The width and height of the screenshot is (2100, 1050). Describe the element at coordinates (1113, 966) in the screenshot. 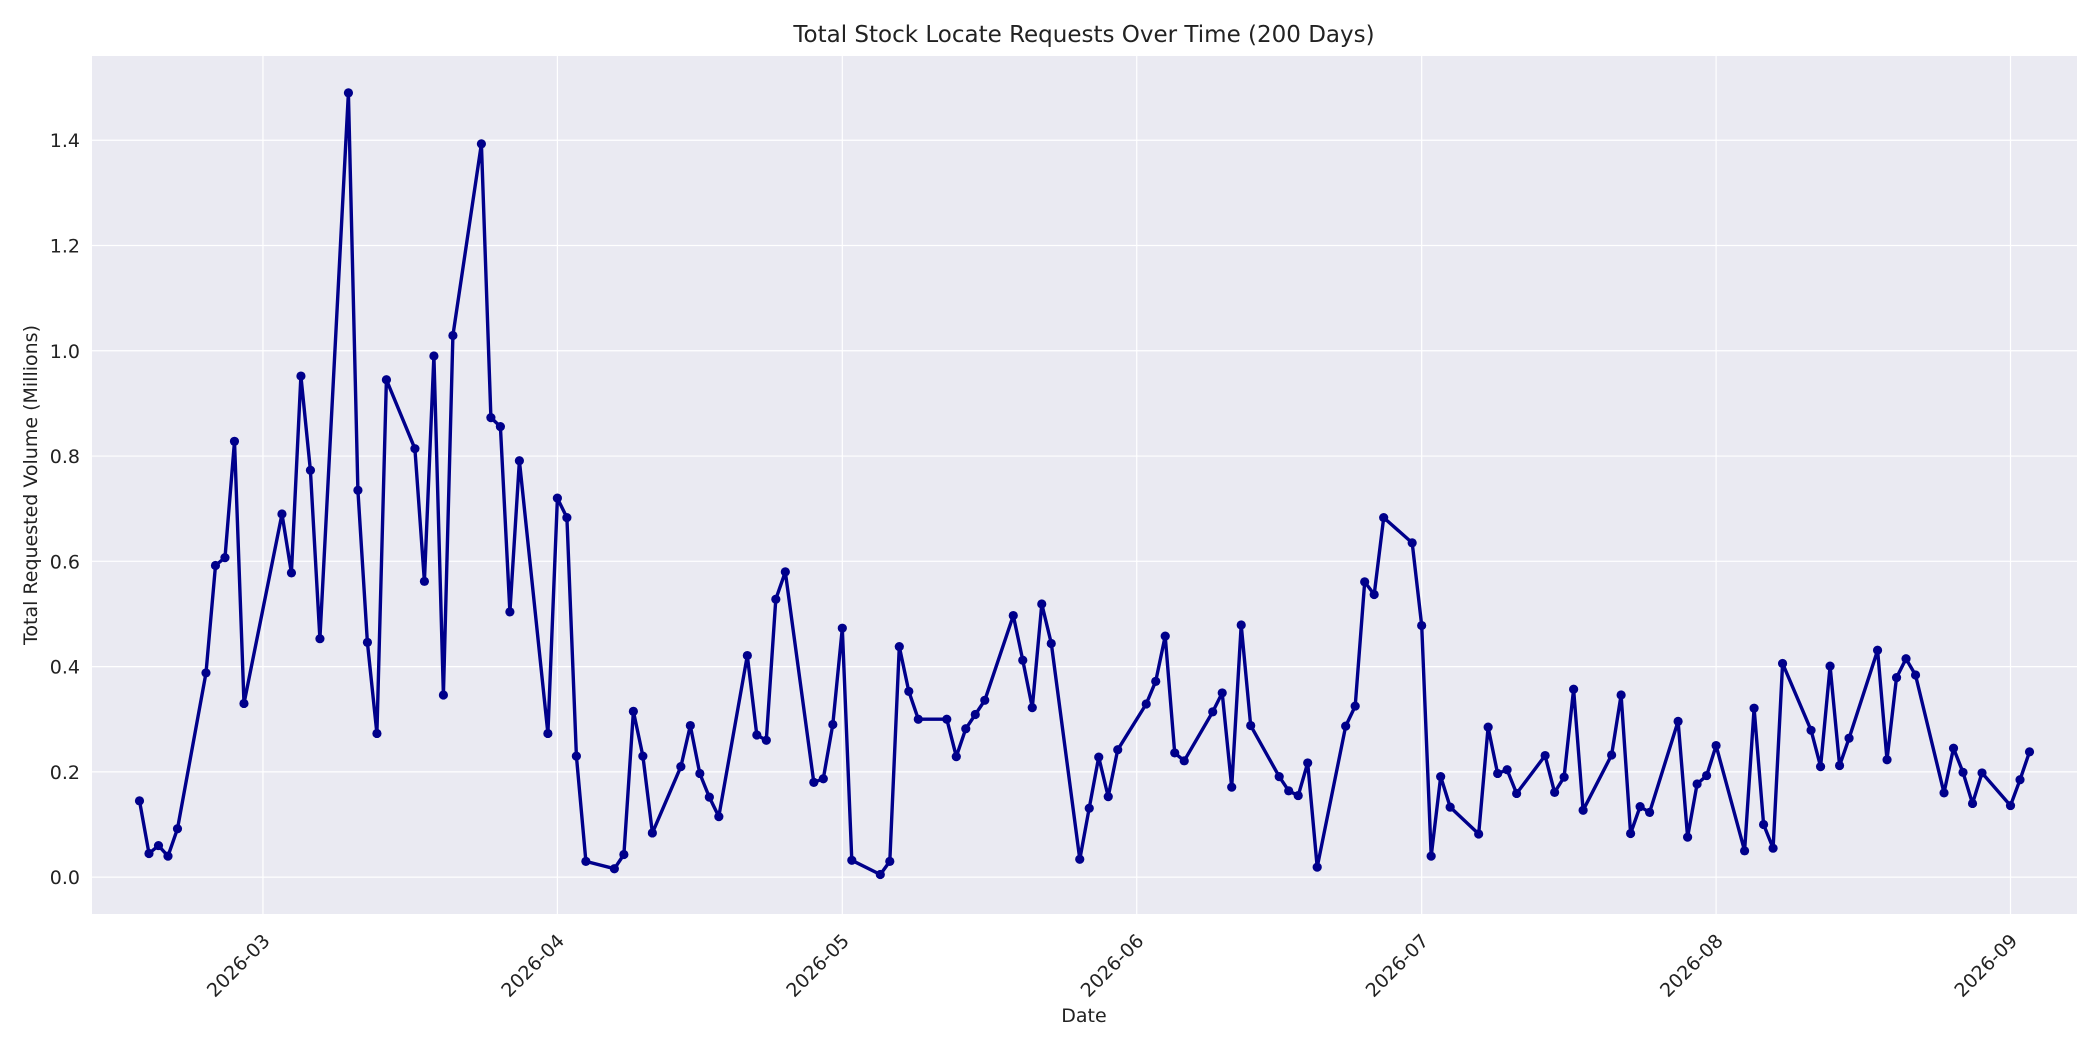

I see `x-tick-label: 2026-06` at that location.